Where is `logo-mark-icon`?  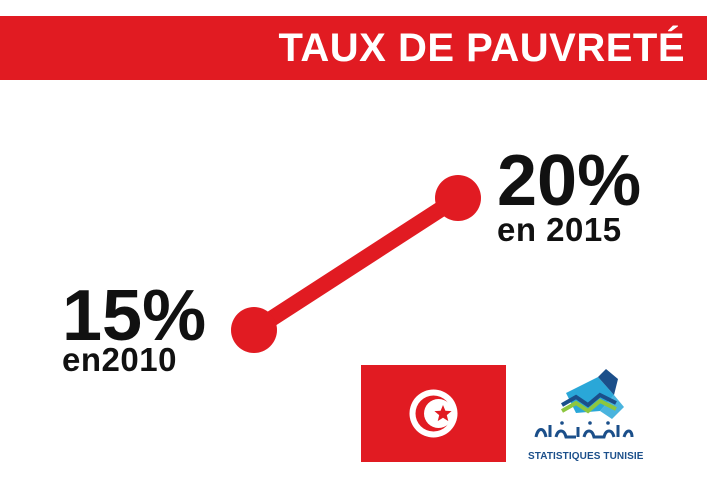 logo-mark-icon is located at coordinates (584, 404).